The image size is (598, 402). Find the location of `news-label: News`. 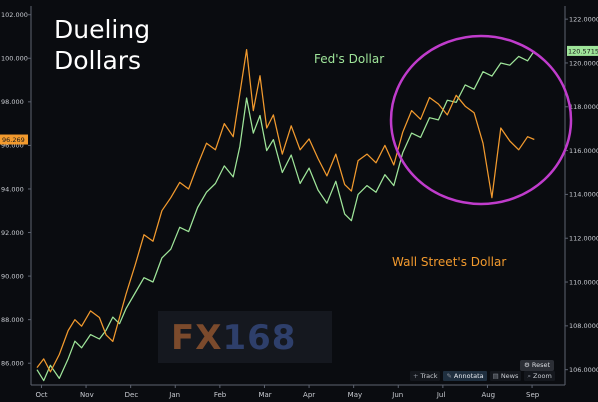

news-label: News is located at coordinates (509, 376).